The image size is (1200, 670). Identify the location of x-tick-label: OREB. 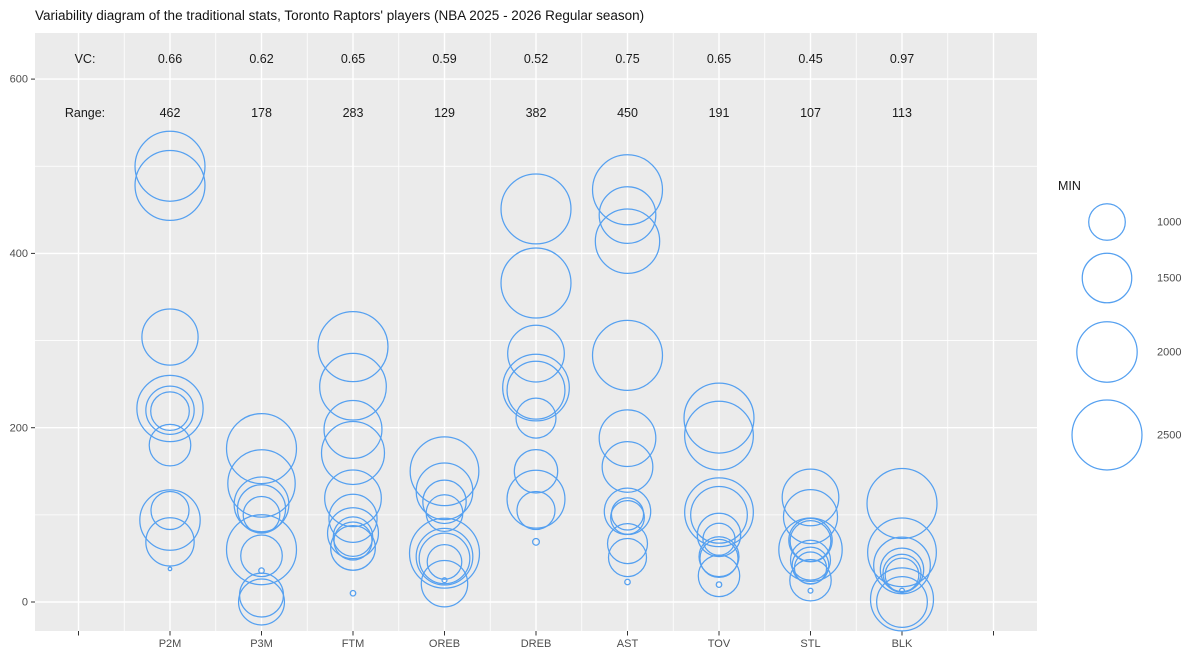
(444, 644).